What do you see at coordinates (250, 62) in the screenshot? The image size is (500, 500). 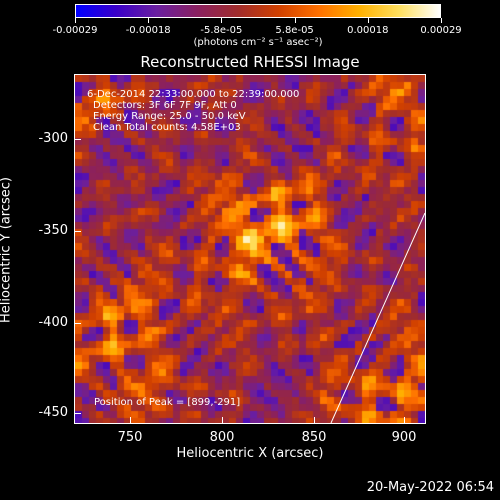 I see `plot-title: Reconstructed RHESSI Image` at bounding box center [250, 62].